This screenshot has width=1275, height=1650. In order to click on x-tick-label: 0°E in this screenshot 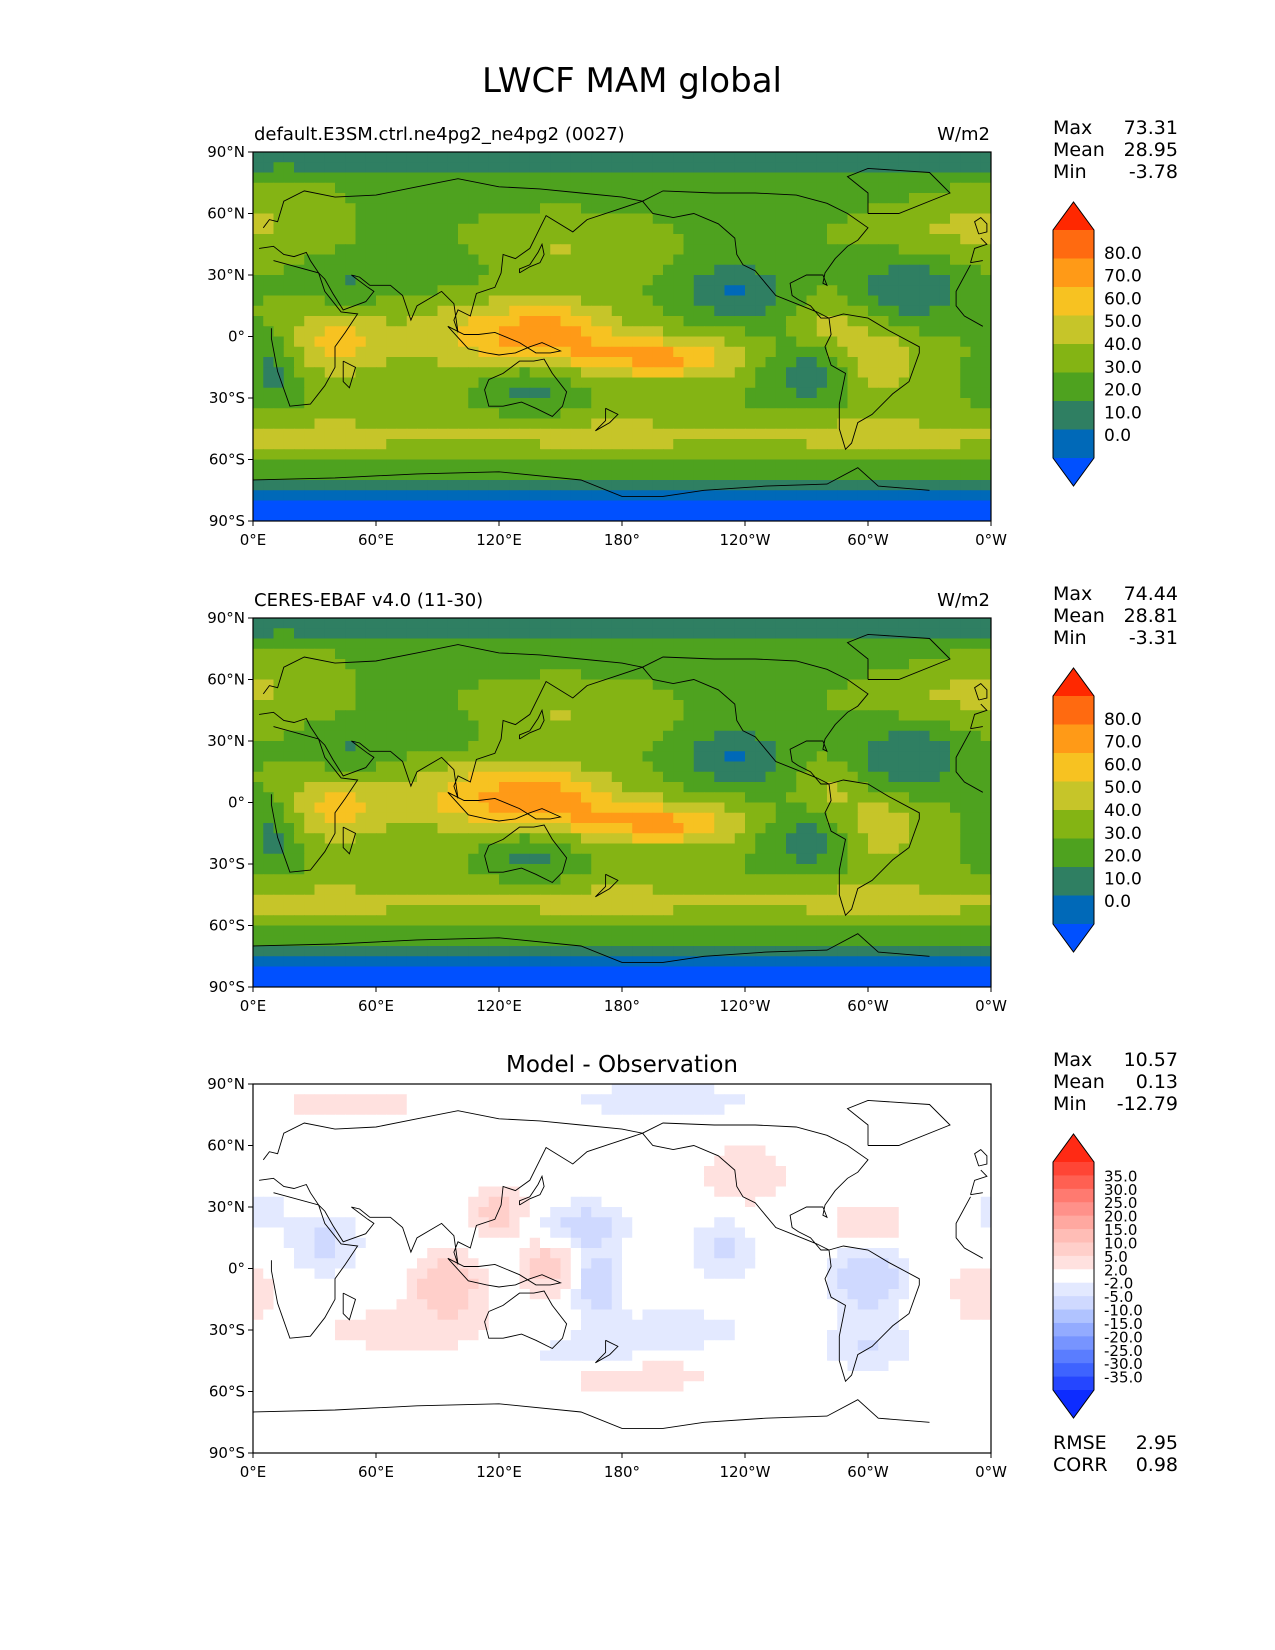, I will do `click(253, 540)`.